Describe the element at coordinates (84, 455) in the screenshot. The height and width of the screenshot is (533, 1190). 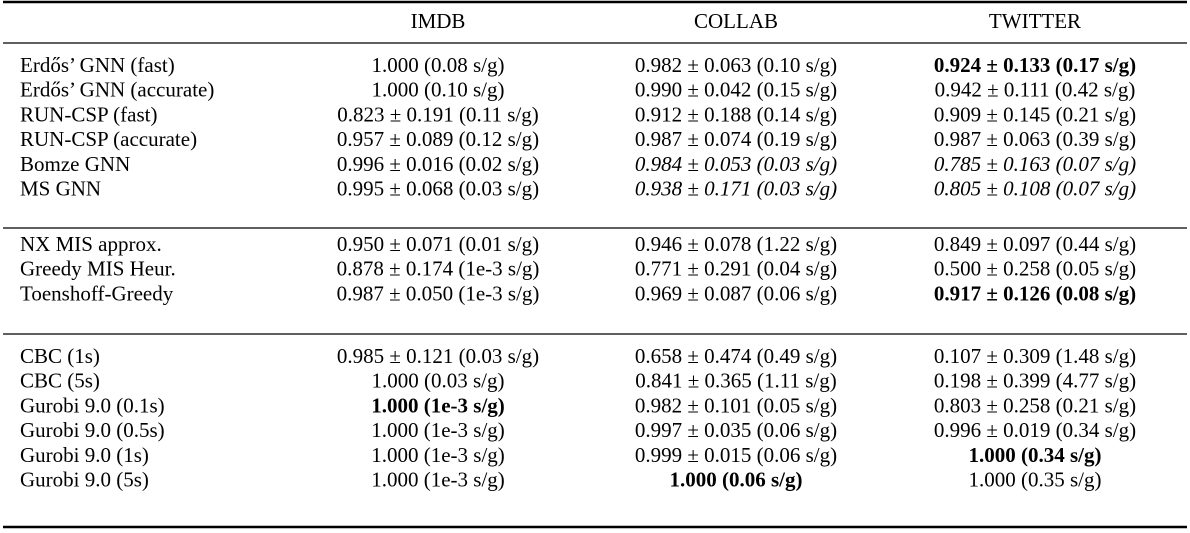
I see `row-label: Gurobi 9.0 (1s)` at that location.